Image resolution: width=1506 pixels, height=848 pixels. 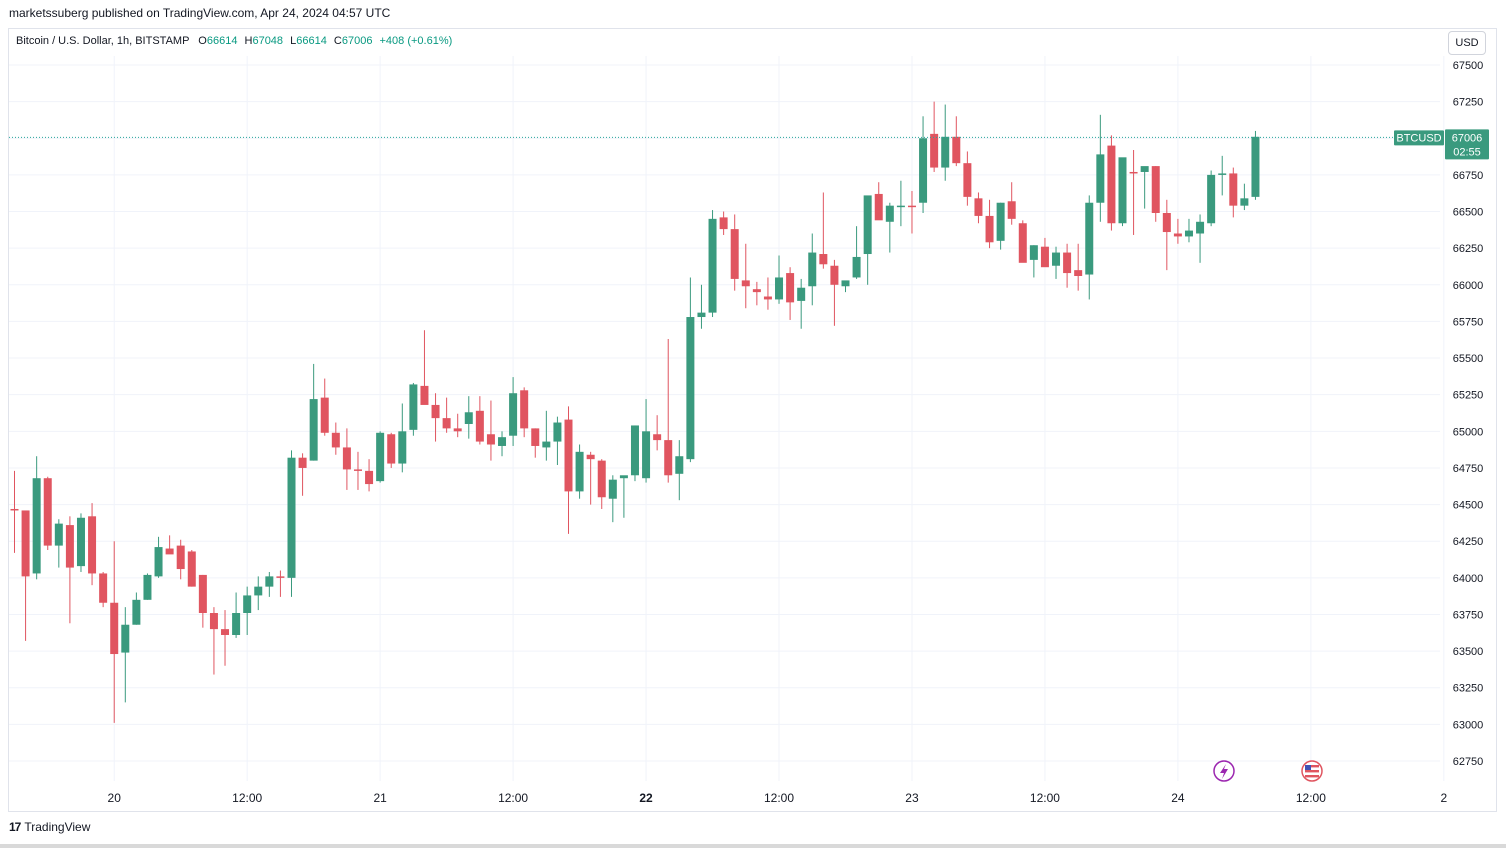 I want to click on y-tick-label: 63500, so click(x=1468, y=652).